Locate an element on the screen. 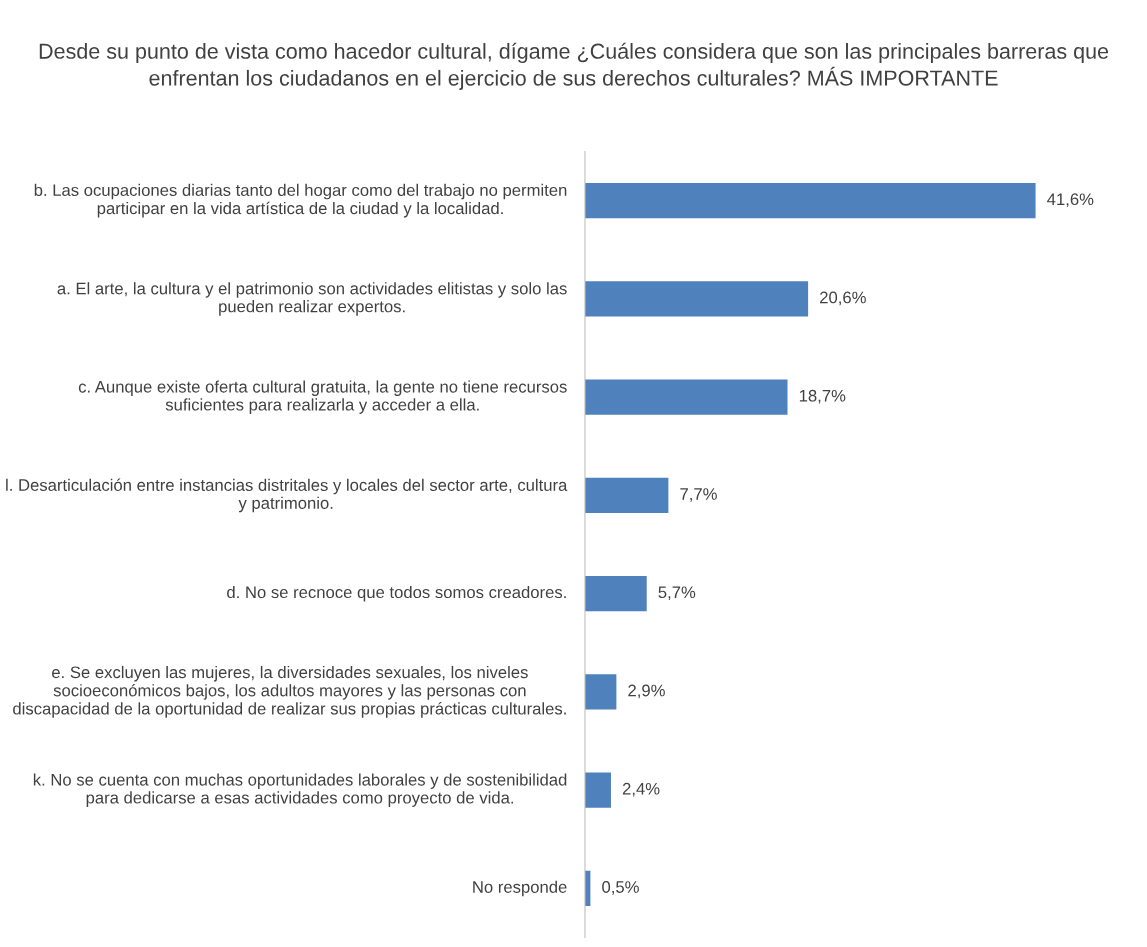 The image size is (1147, 947). data-label: 5,7% is located at coordinates (677, 593).